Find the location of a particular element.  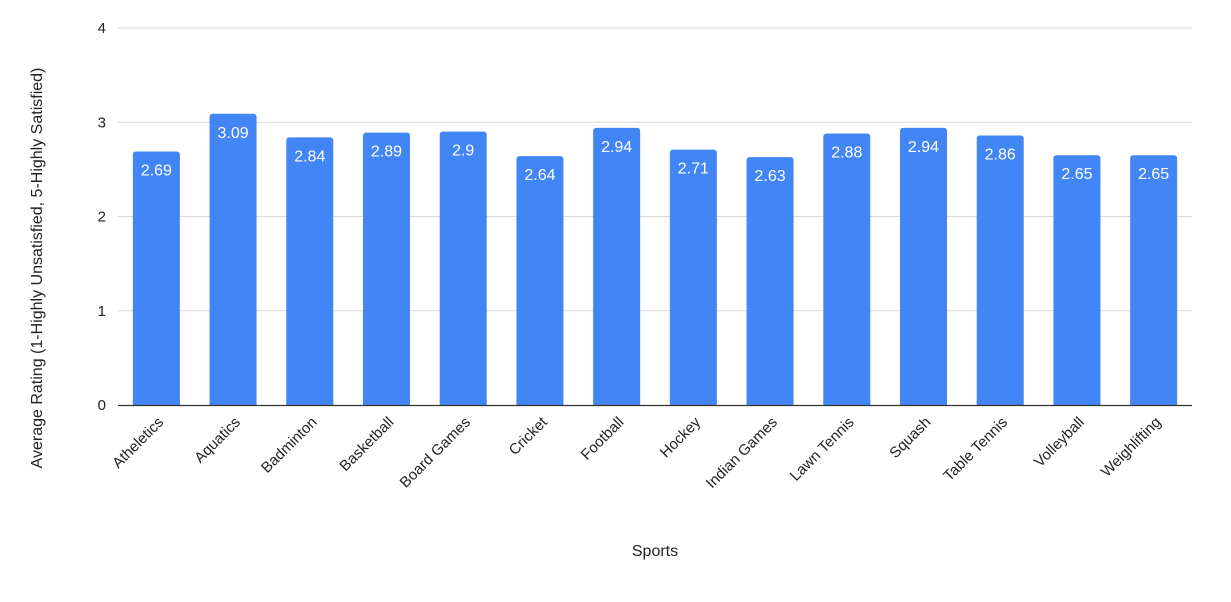

y-tick-label: 3 is located at coordinates (102, 122).